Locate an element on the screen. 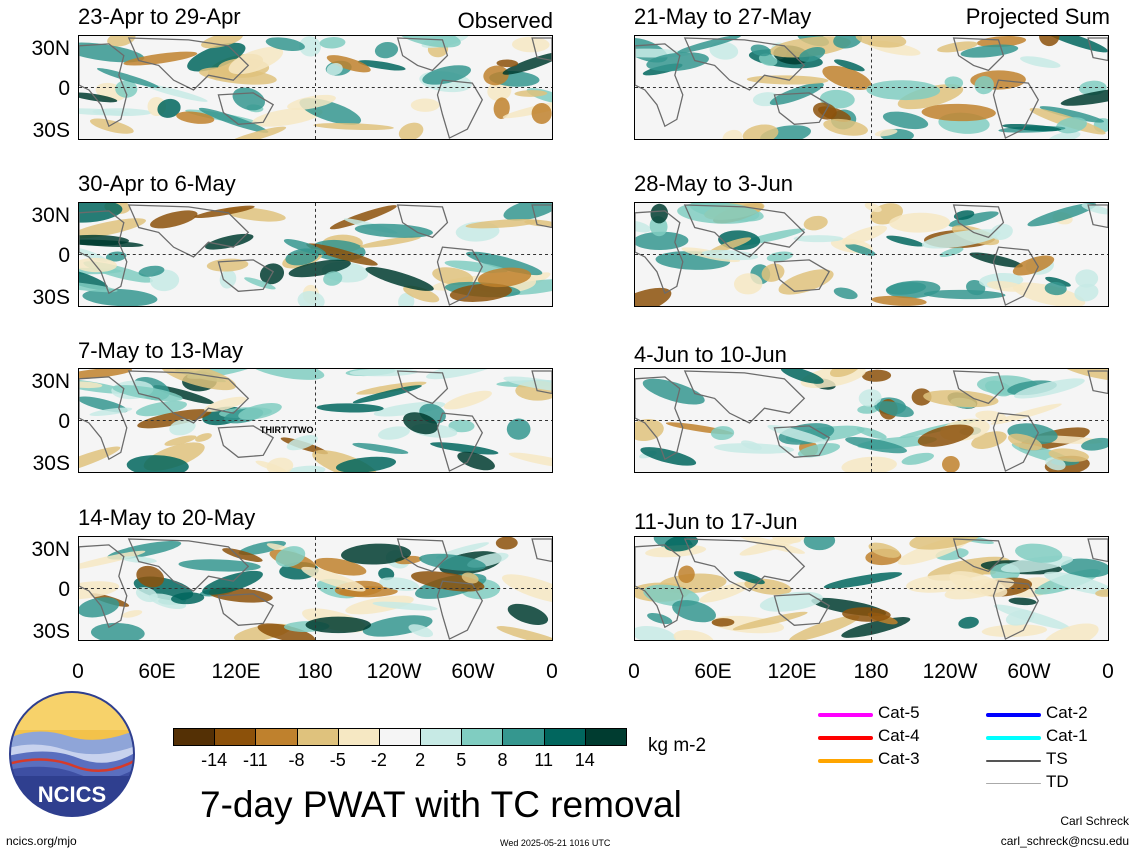 This screenshot has width=1135, height=856. map-field is located at coordinates (315, 87).